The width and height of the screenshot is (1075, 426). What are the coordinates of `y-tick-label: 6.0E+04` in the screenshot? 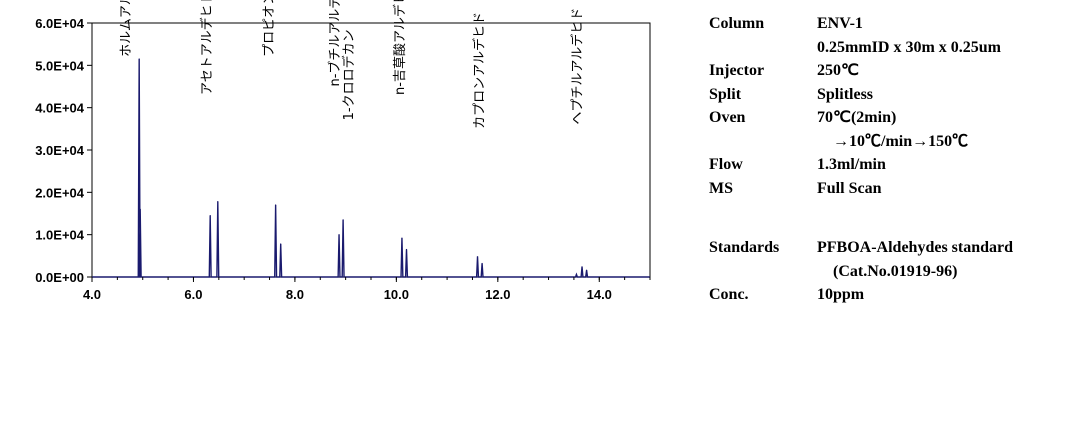 It's located at (60, 23).